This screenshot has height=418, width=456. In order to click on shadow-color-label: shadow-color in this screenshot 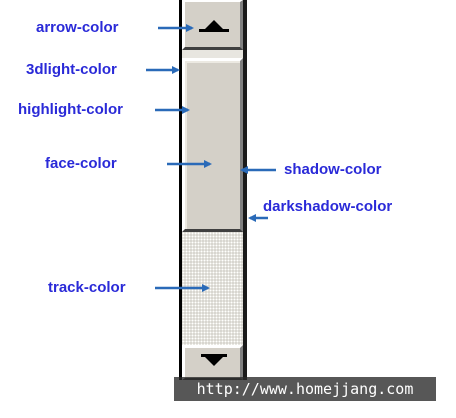, I will do `click(333, 169)`.